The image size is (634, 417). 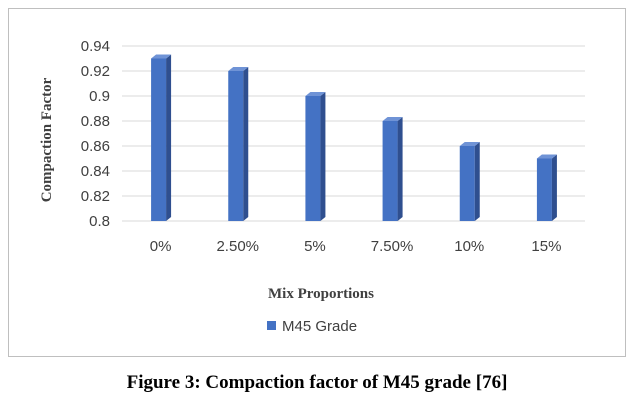 I want to click on y-tick-label: 0.86, so click(x=95, y=146).